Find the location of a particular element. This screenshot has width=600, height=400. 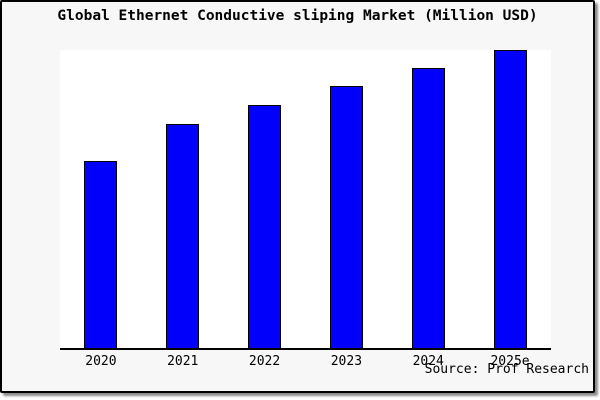

bar-2022 is located at coordinates (265, 226).